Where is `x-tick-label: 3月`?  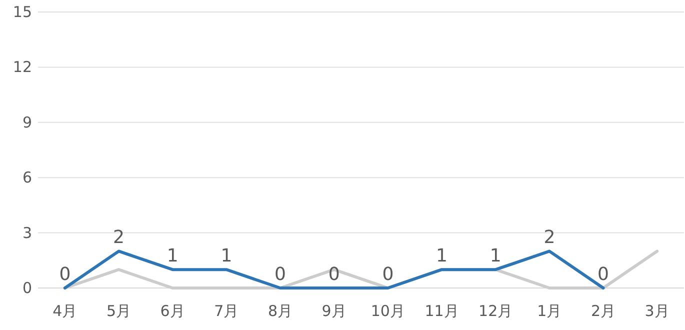 x-tick-label: 3月 is located at coordinates (657, 311).